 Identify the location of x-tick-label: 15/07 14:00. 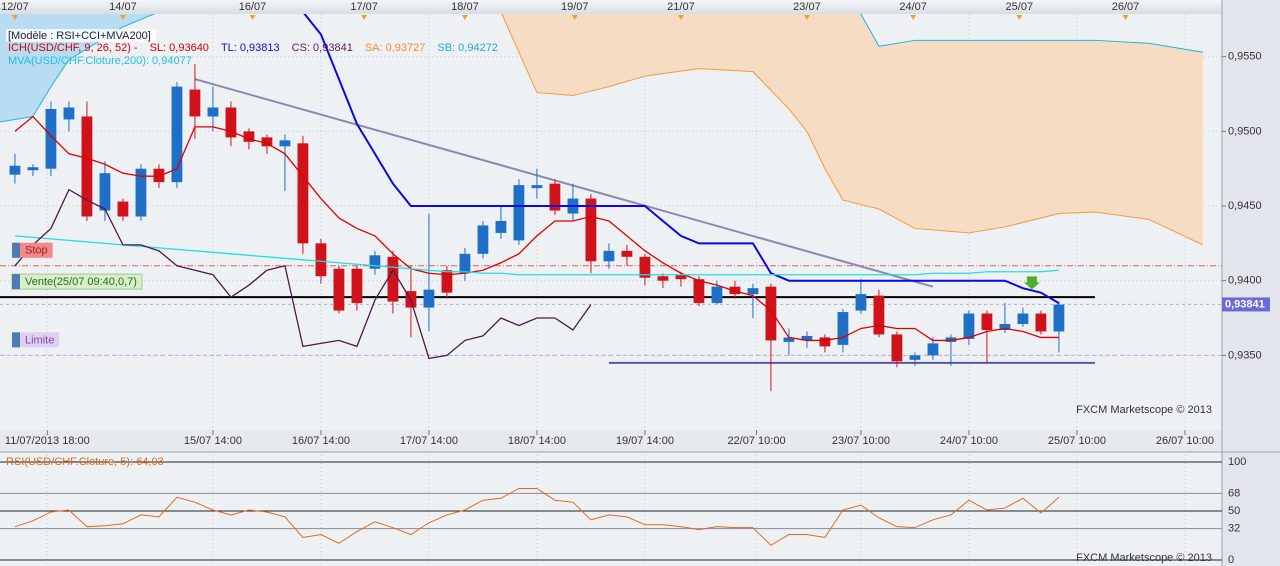
(213, 441).